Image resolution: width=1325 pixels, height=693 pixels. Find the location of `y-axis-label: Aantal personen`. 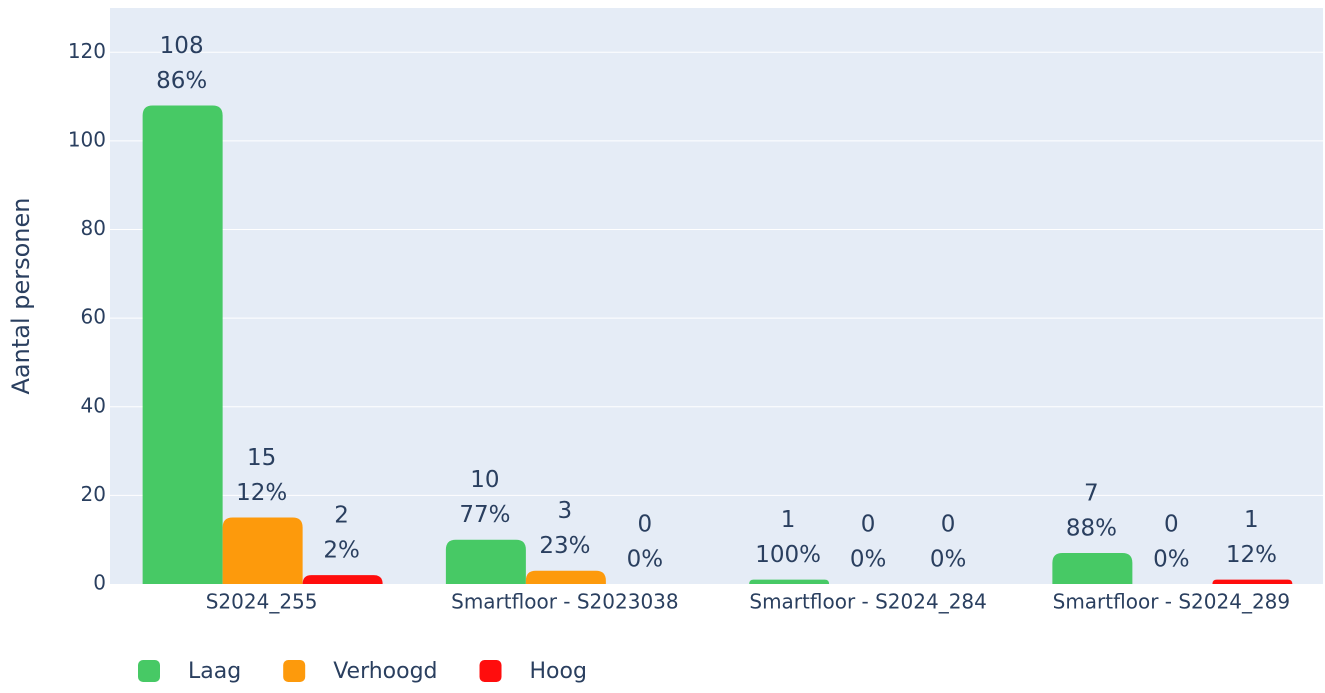

y-axis-label: Aantal personen is located at coordinates (21, 296).